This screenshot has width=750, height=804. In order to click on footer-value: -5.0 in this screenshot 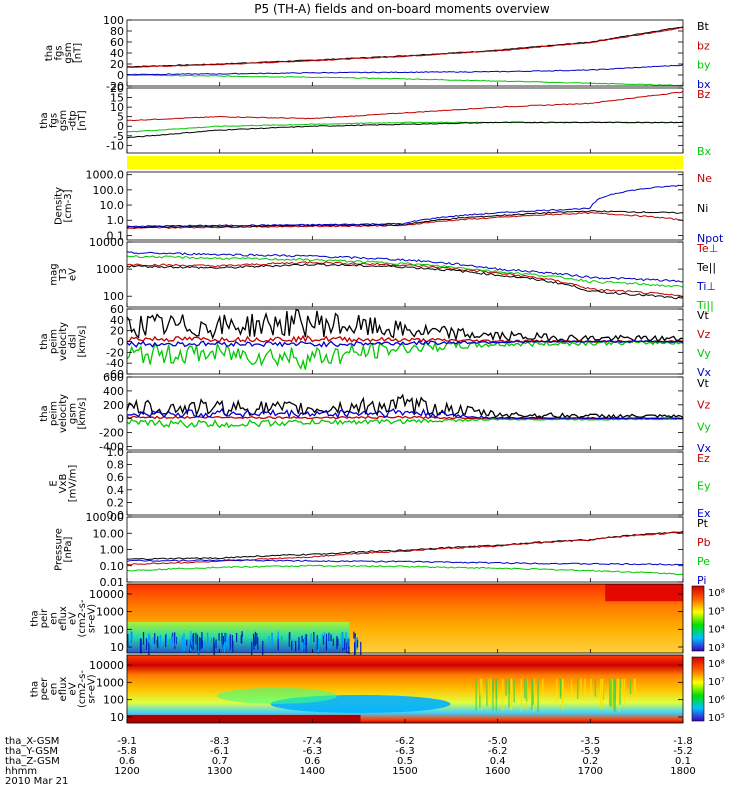, I will do `click(498, 741)`.